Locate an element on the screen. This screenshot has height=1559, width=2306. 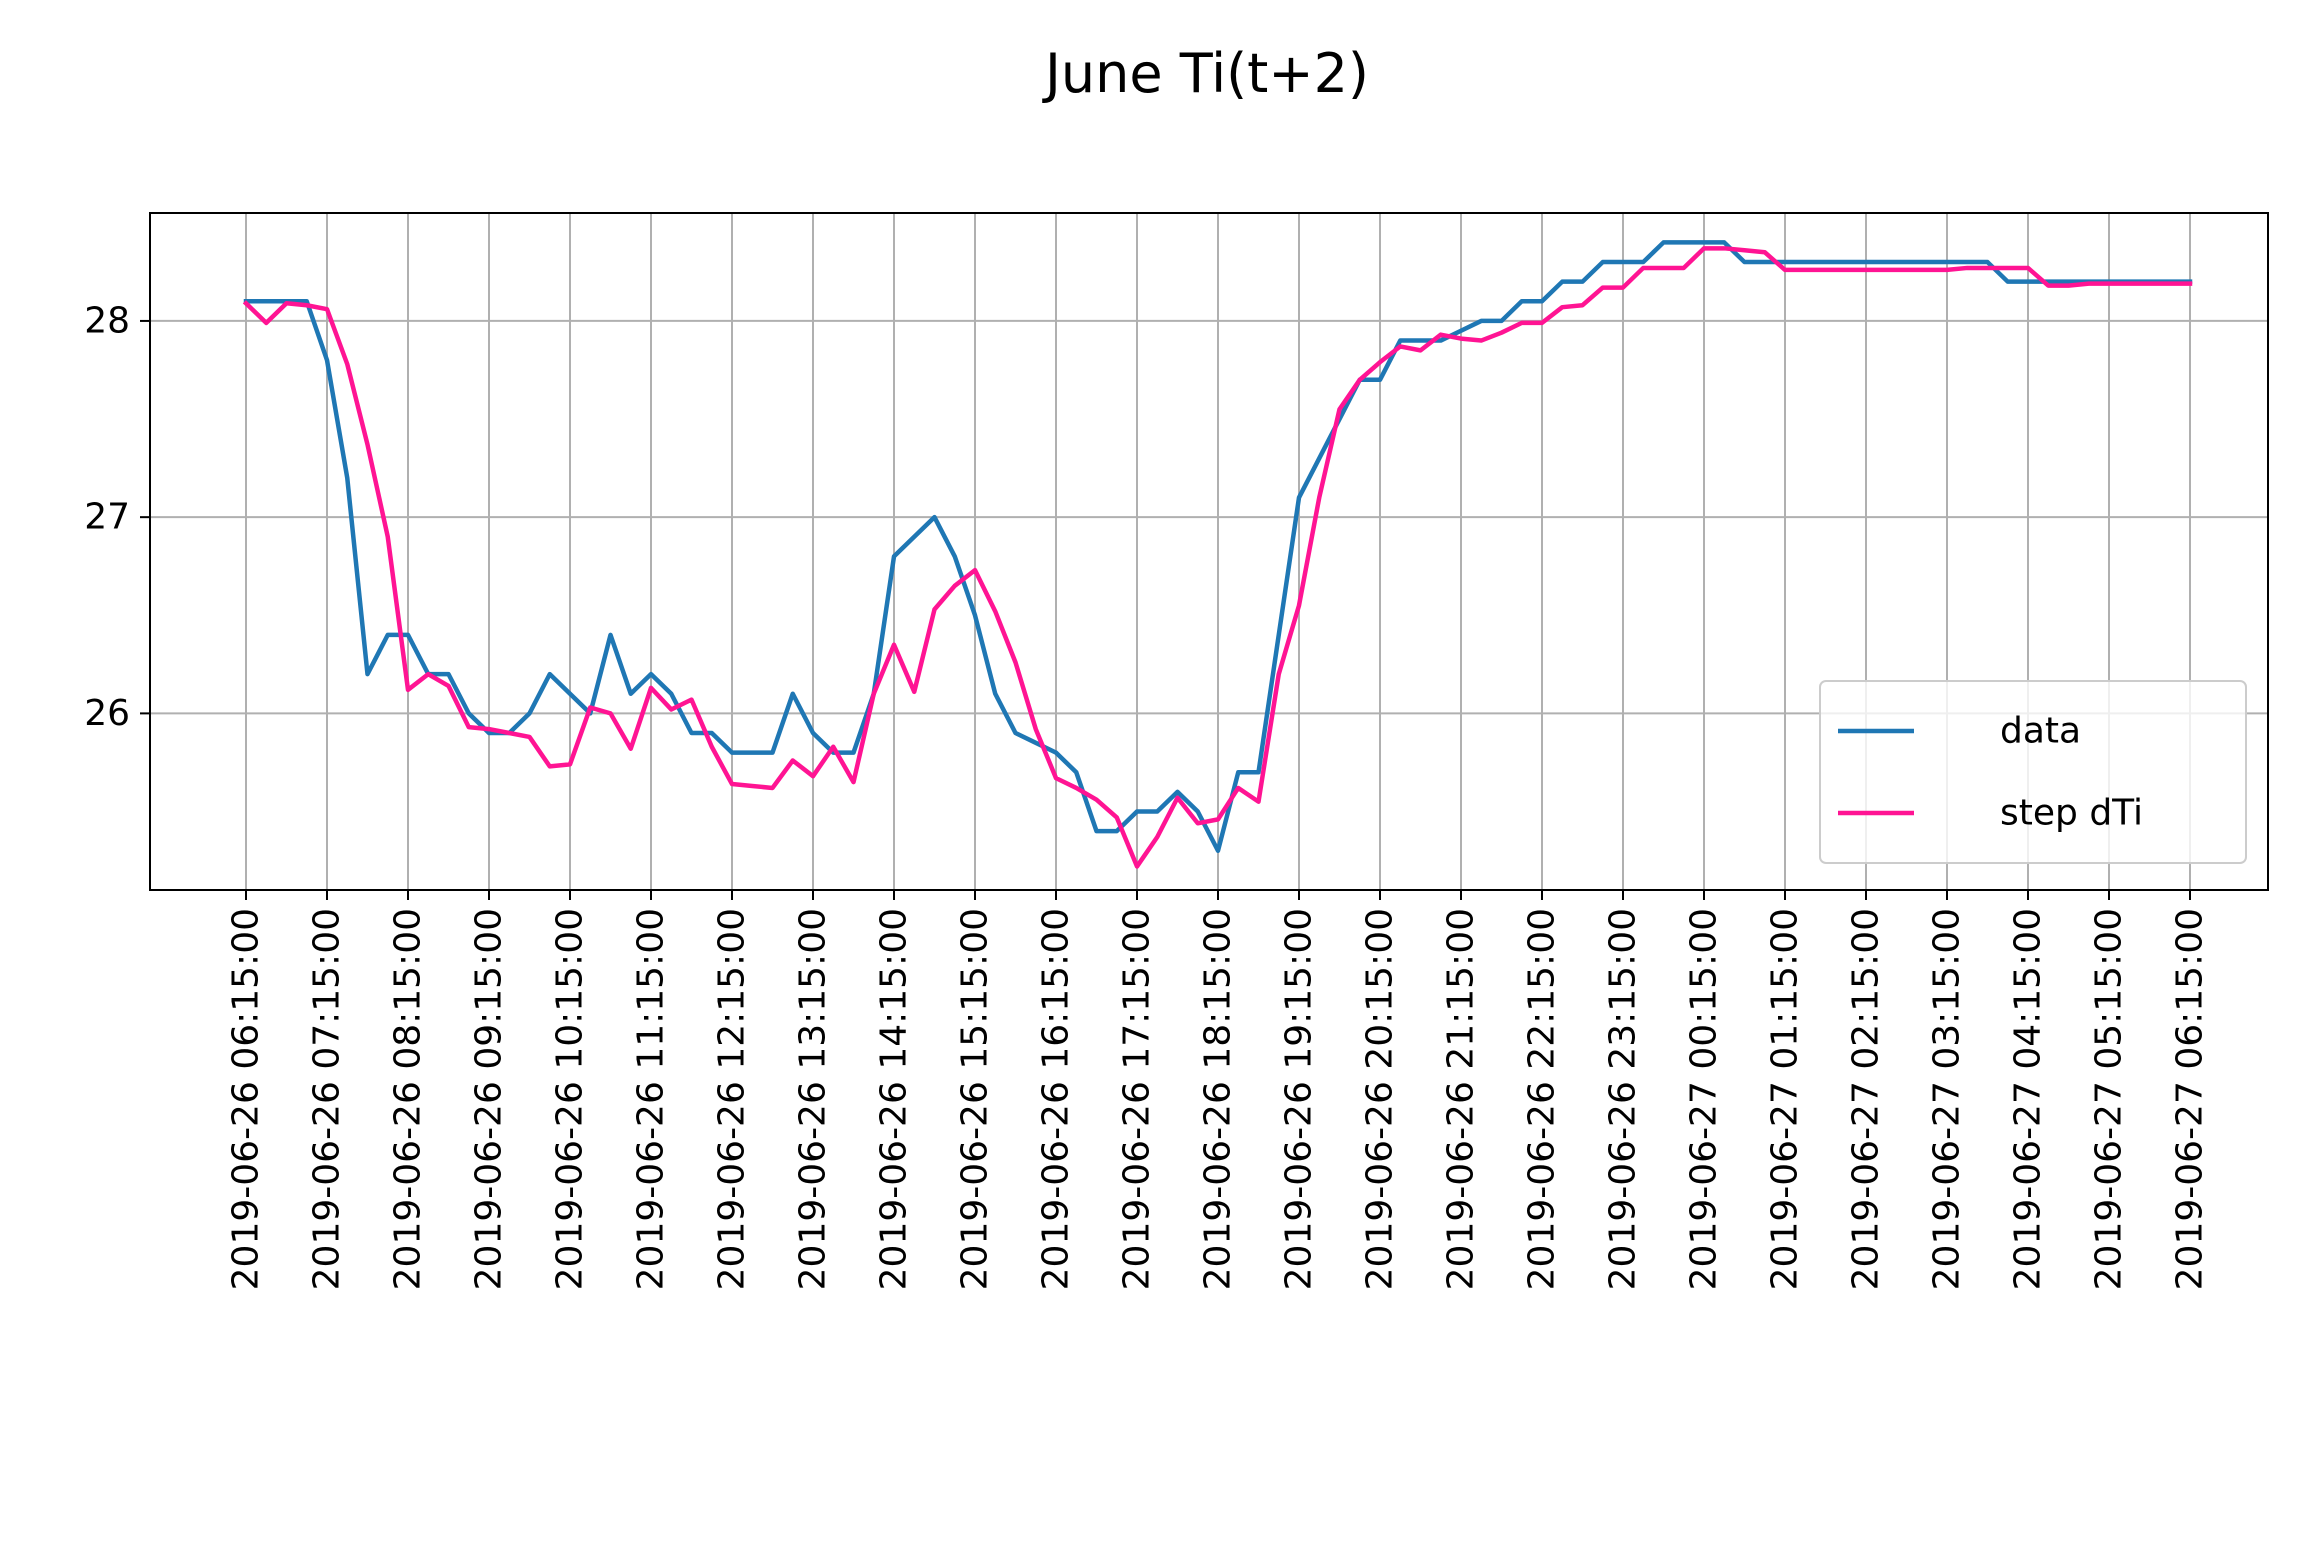
legend: data step dTi is located at coordinates (2033, 772).